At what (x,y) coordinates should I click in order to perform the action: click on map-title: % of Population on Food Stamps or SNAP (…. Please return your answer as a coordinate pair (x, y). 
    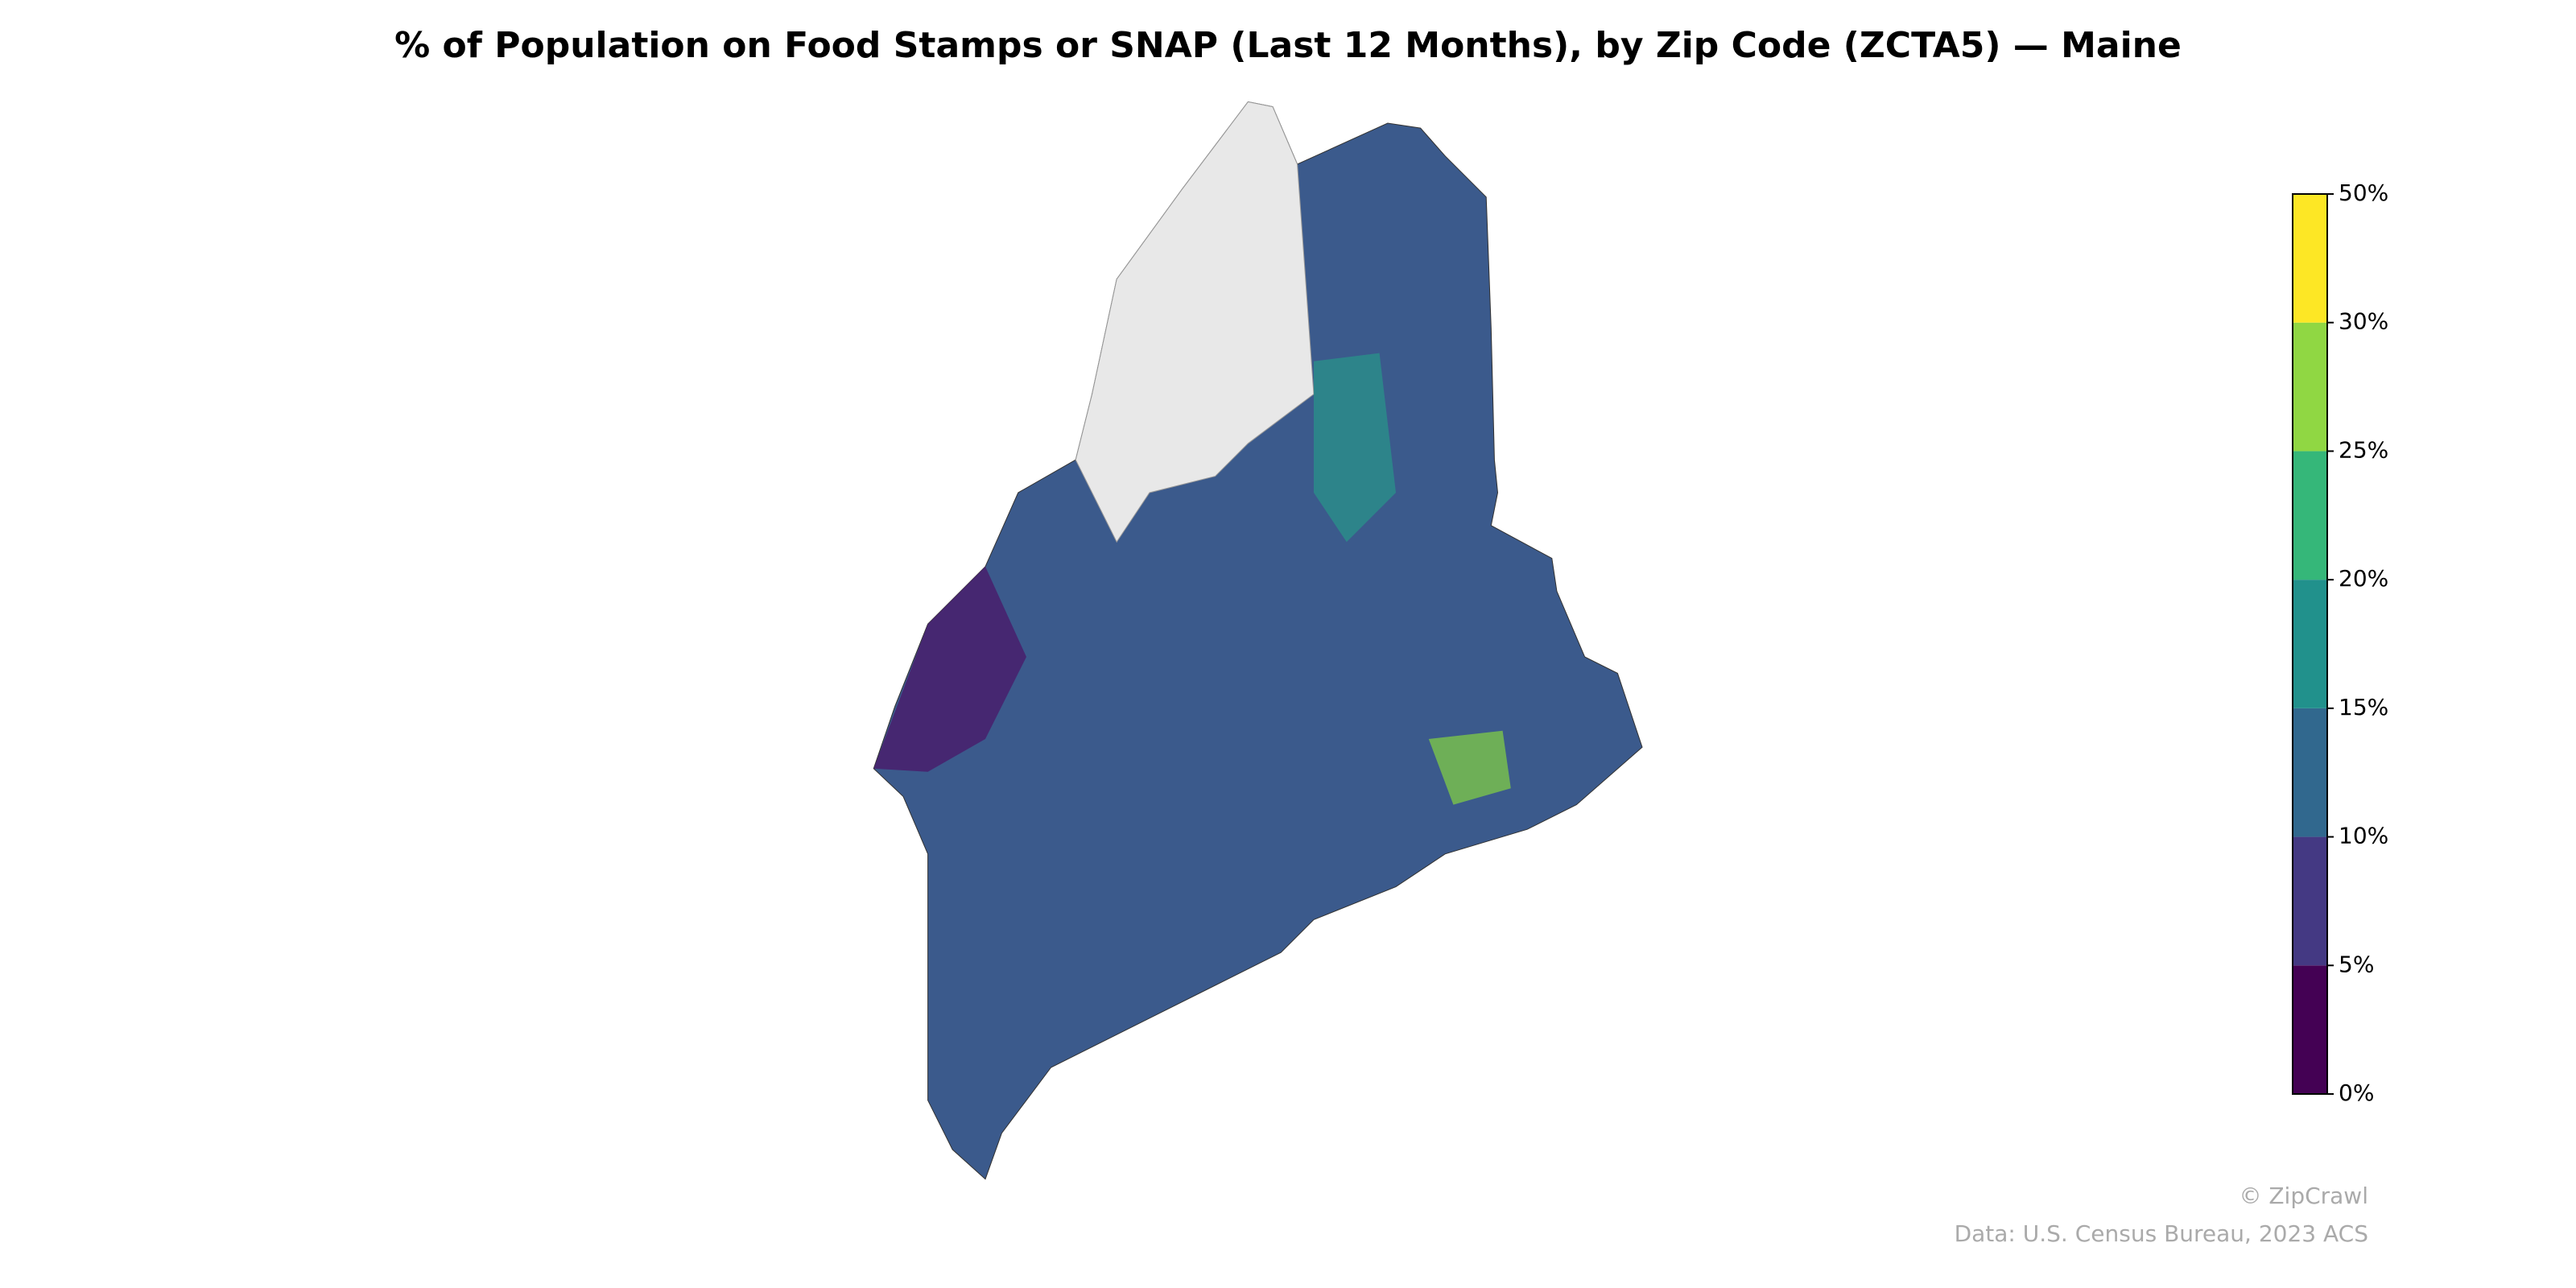
    Looking at the image, I should click on (1288, 45).